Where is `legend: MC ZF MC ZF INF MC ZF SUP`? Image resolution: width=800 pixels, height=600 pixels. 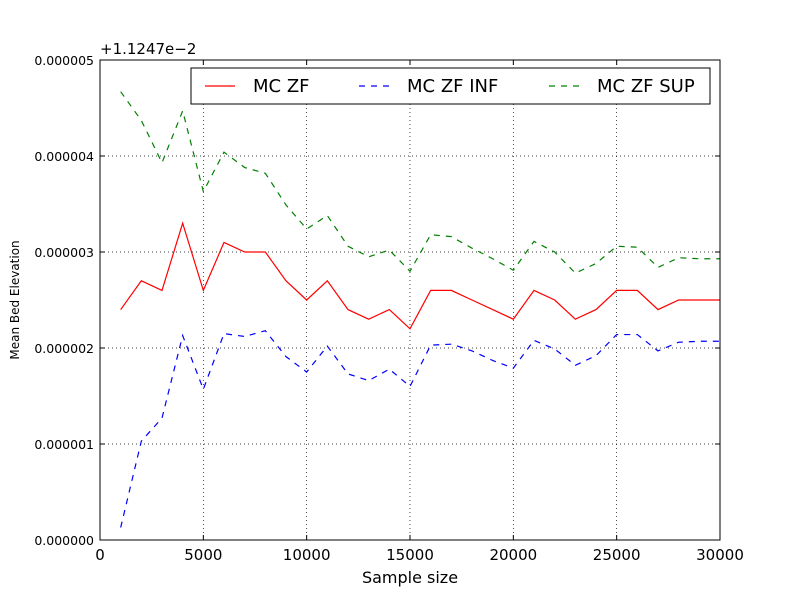 legend: MC ZF MC ZF INF MC ZF SUP is located at coordinates (450, 86).